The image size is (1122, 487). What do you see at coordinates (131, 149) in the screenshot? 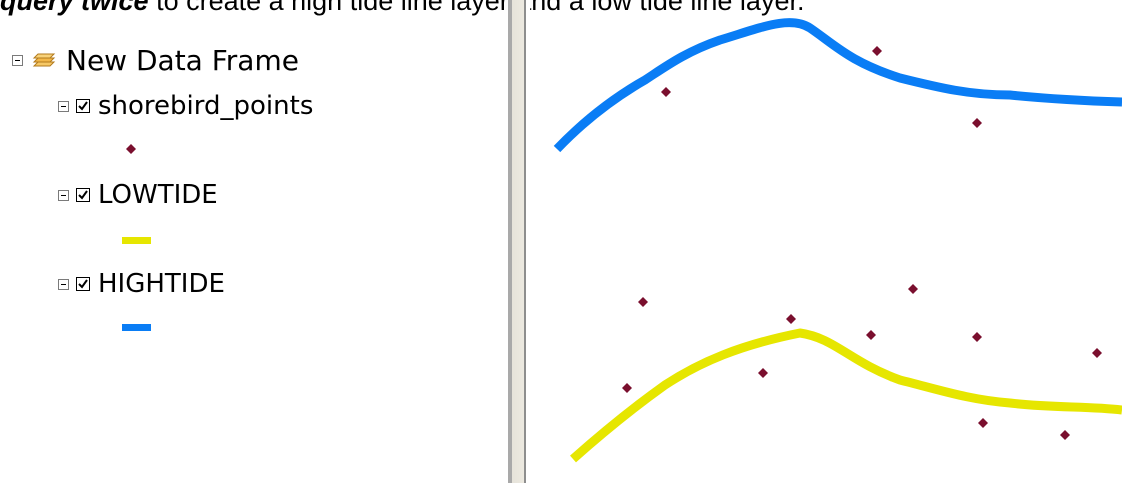
I see `point-symbol-icon` at bounding box center [131, 149].